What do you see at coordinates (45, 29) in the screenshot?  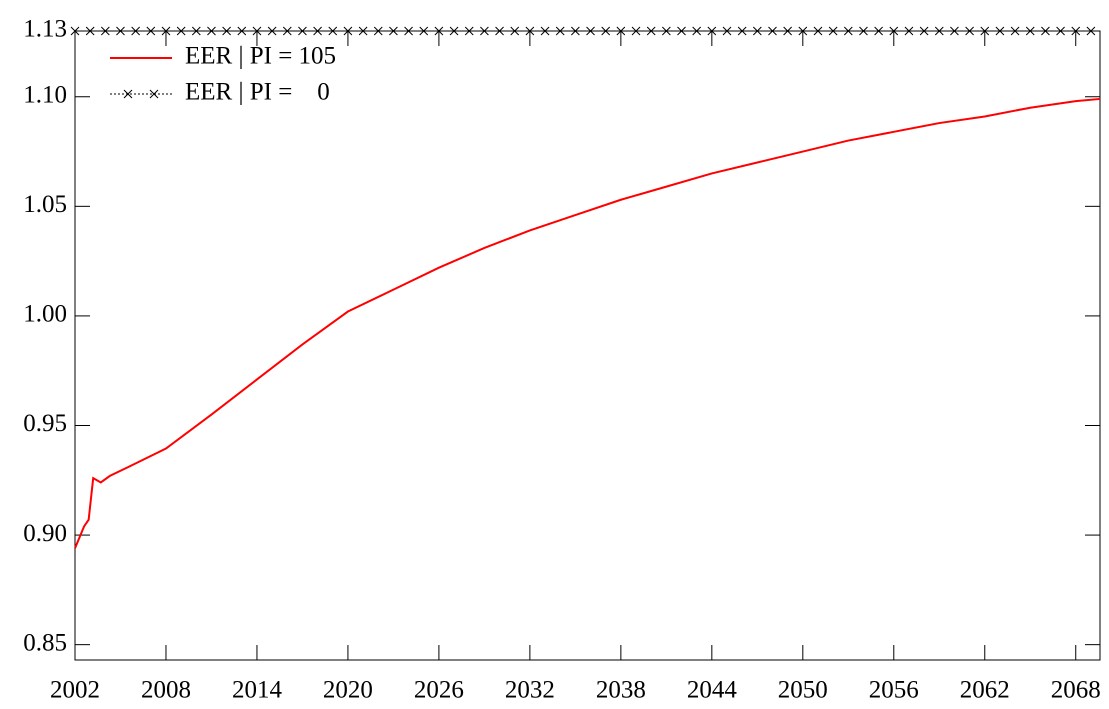 I see `y-tick-label: 1.13` at bounding box center [45, 29].